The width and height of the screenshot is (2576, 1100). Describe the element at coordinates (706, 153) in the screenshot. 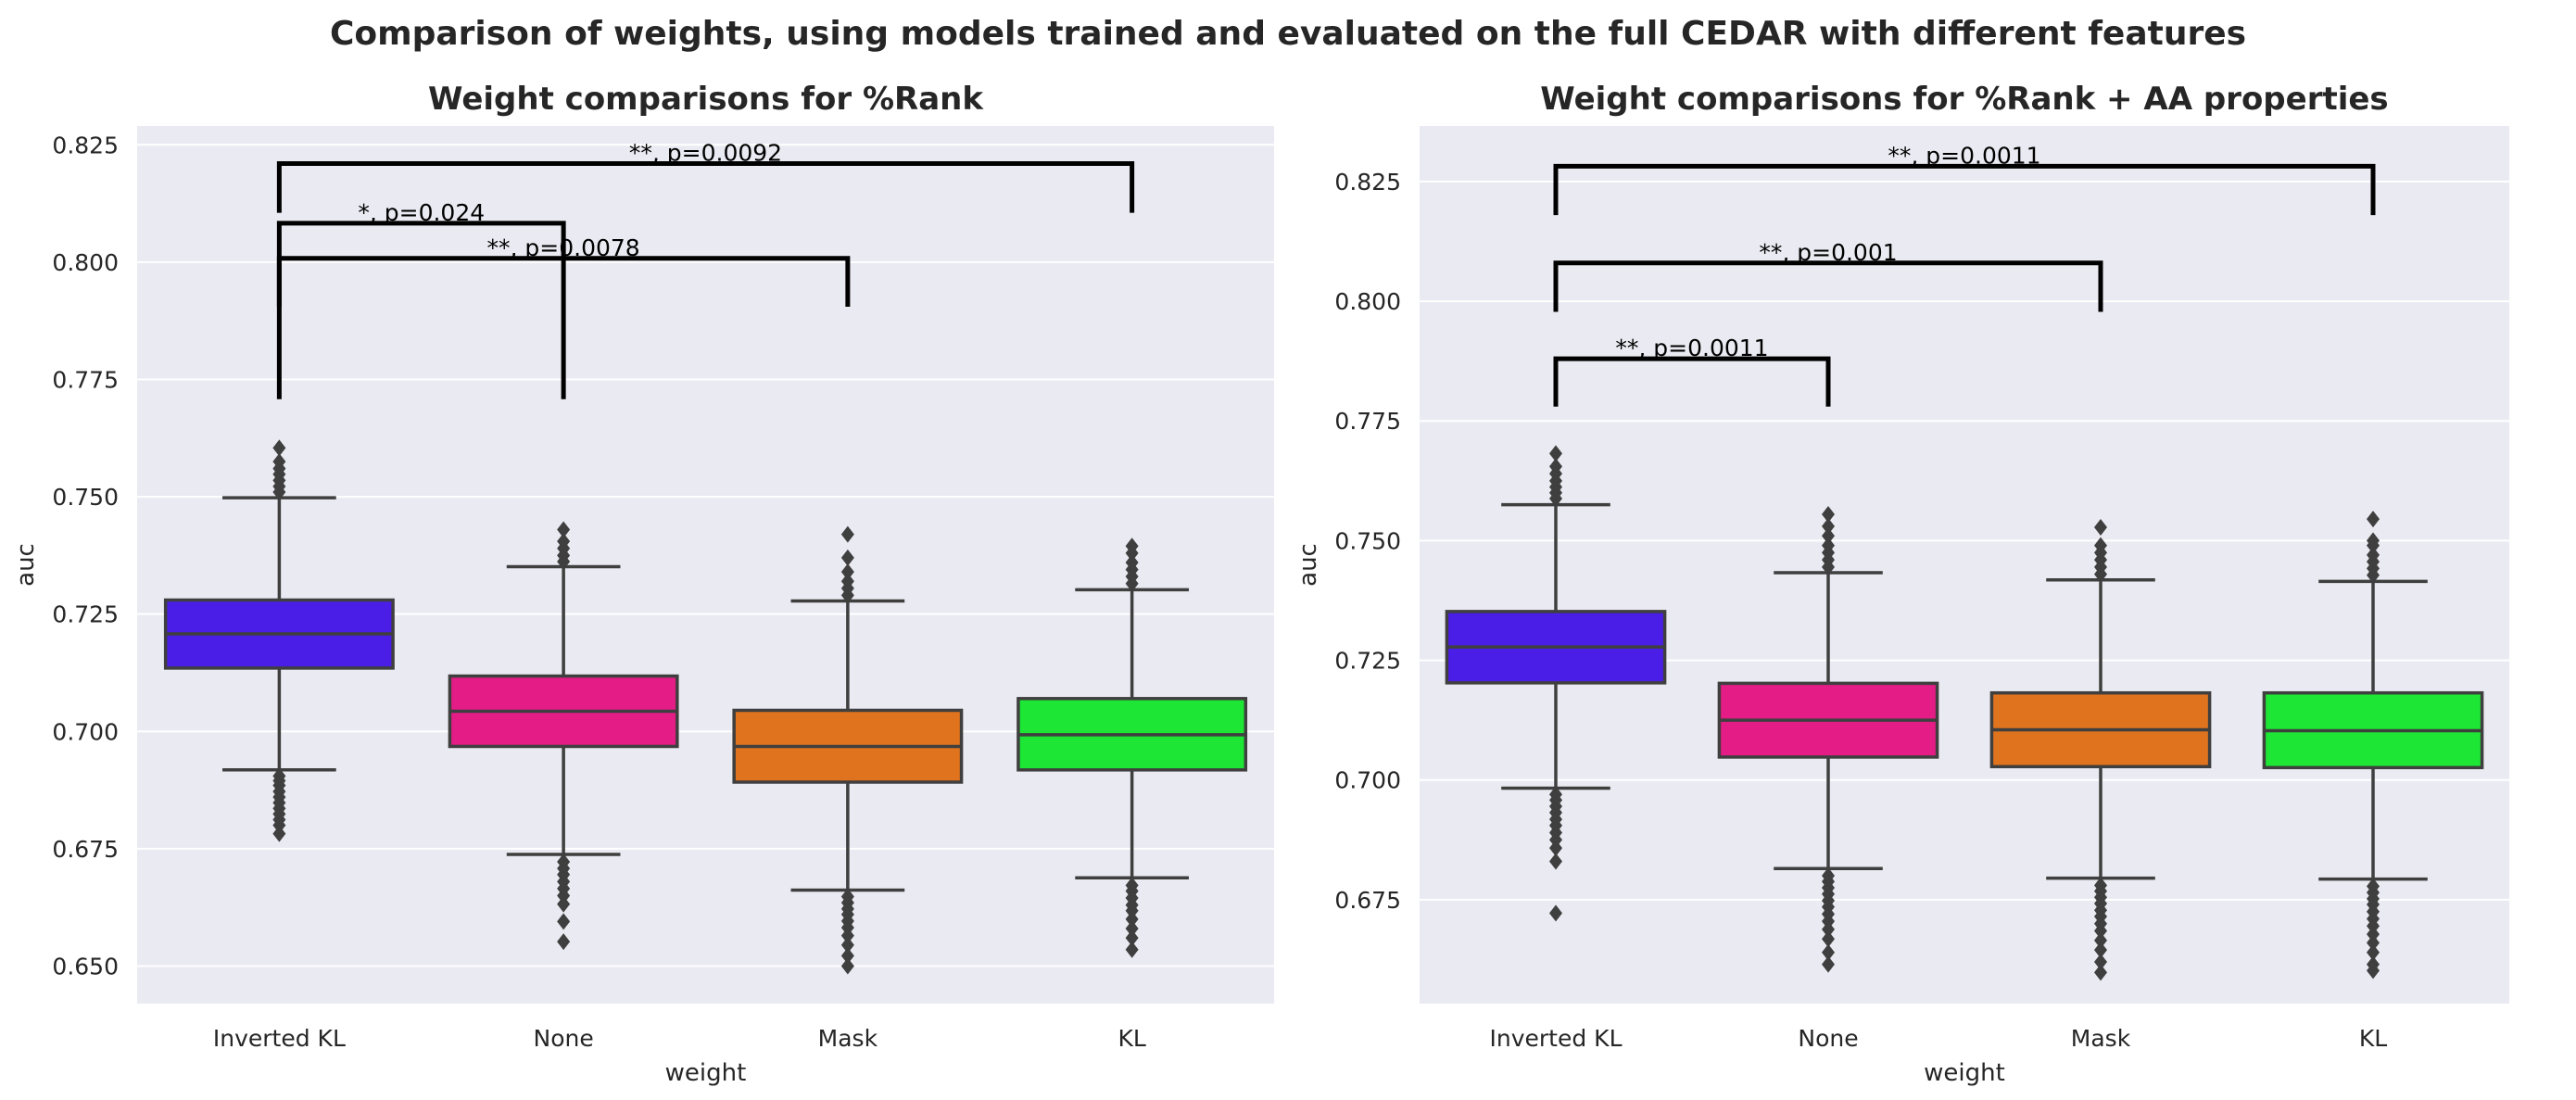

I see `p-value-label: **, p=0.0092` at that location.